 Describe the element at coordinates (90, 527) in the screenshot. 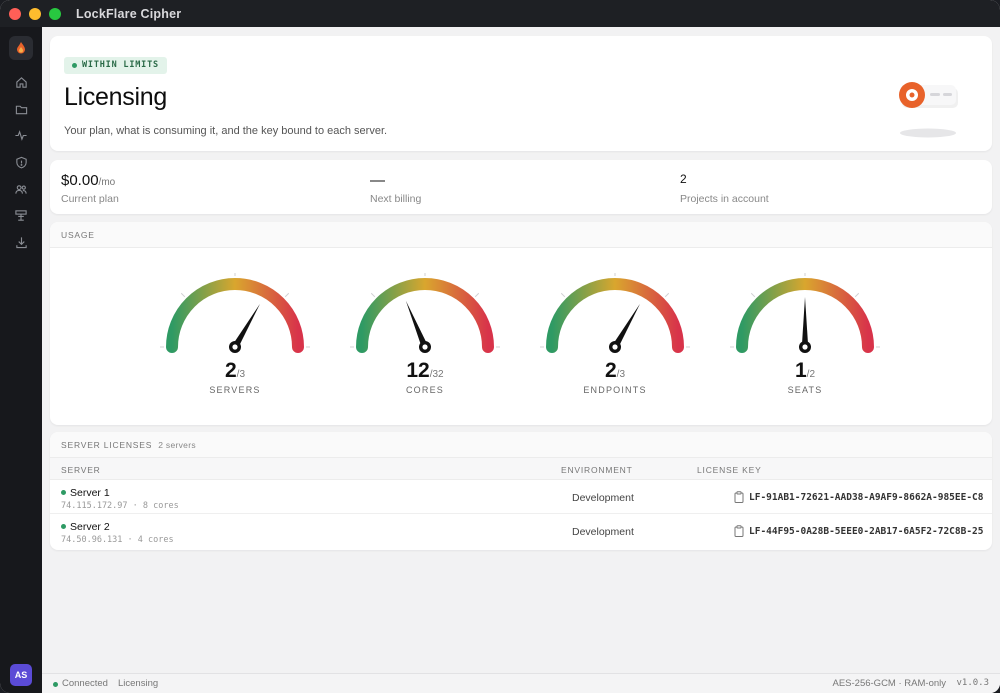

I see `server-name: Server 2` at that location.